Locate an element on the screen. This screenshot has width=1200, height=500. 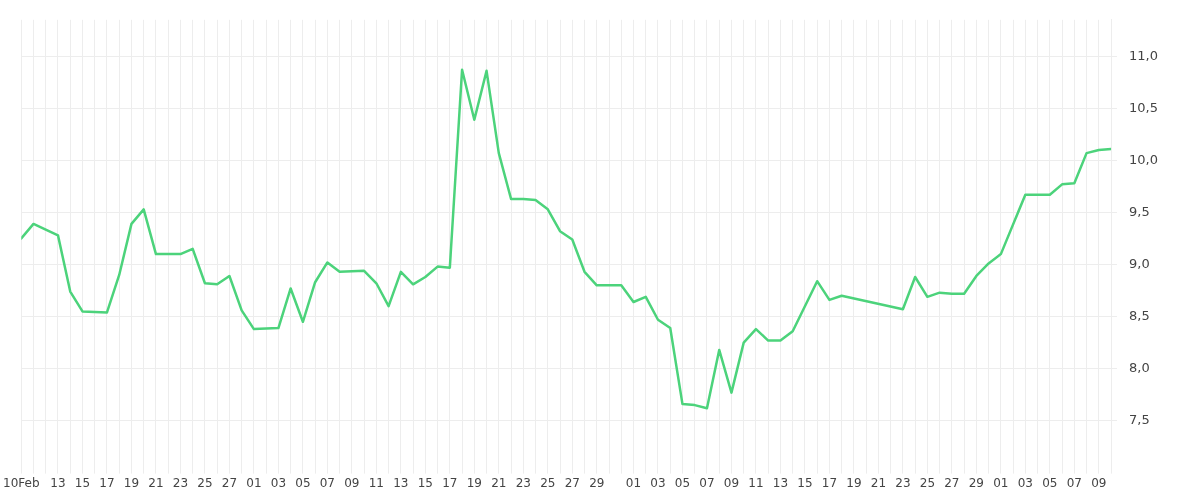
y-tick-label: 7,5 is located at coordinates (1139, 420).